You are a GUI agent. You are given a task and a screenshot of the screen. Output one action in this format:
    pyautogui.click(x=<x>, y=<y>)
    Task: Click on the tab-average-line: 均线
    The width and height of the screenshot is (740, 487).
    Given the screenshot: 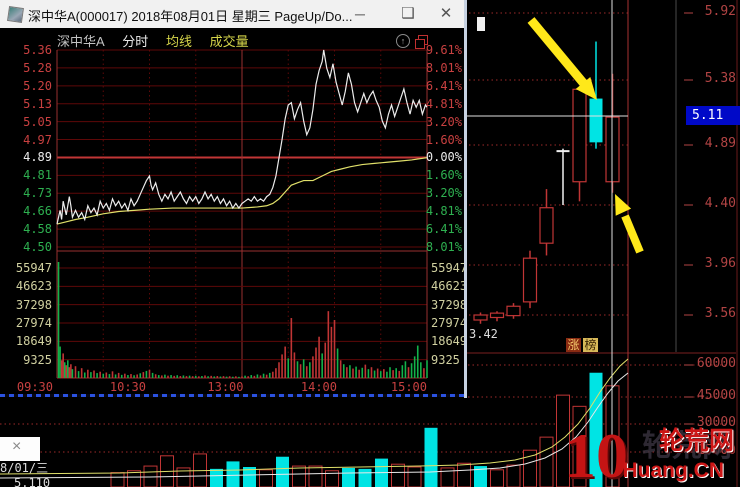 What is the action you would take?
    pyautogui.click(x=178, y=41)
    